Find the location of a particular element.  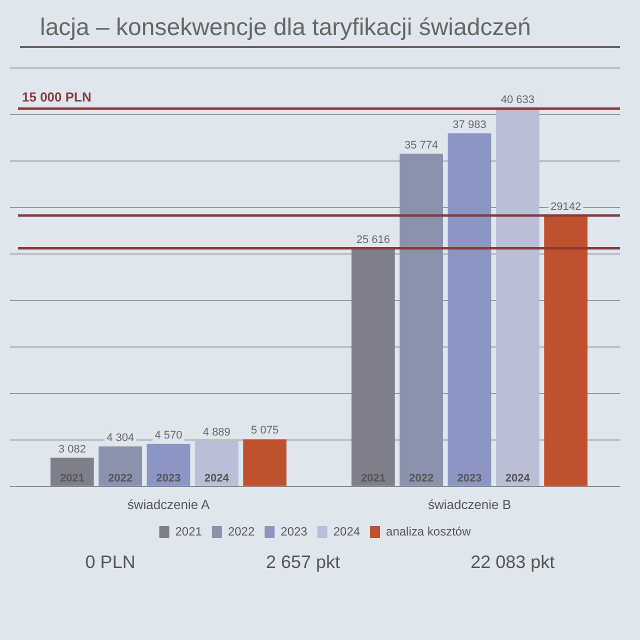

chart-title: lacja – konsekwencje dla taryfikacji świadczeń is located at coordinates (320, 24).